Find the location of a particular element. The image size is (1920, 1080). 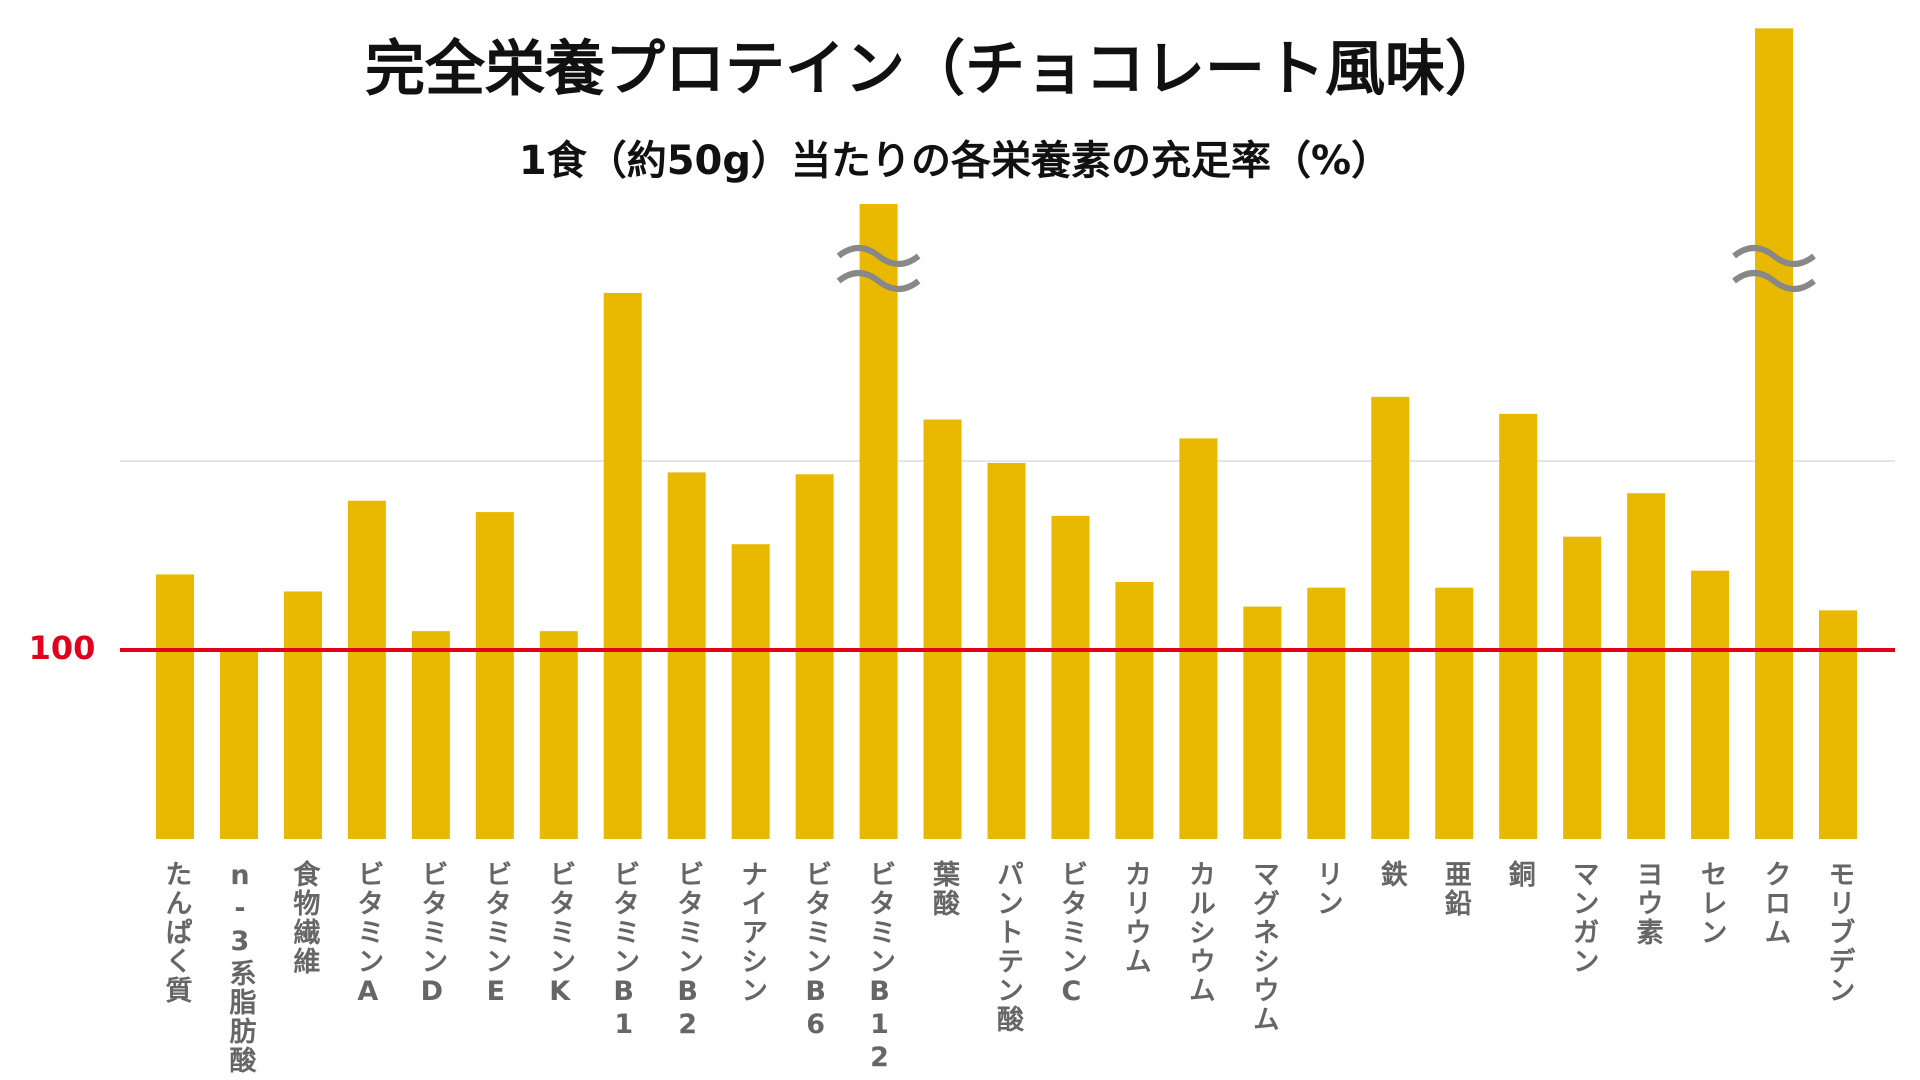

x-tick-label: カルシウム is located at coordinates (1199, 932).